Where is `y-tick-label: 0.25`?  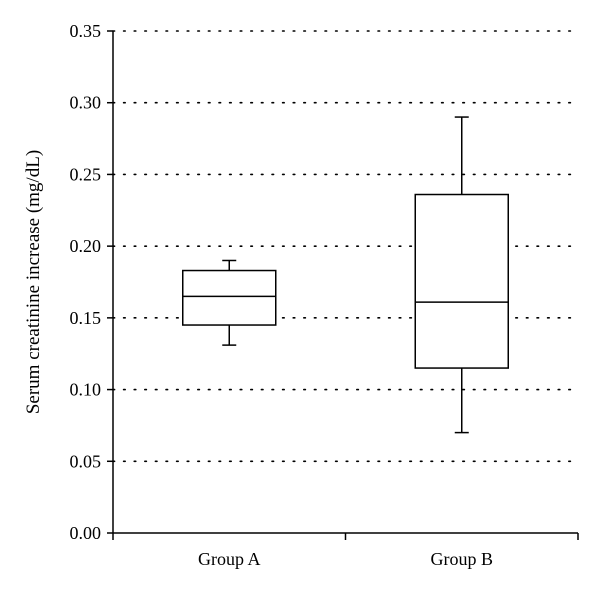 y-tick-label: 0.25 is located at coordinates (86, 174).